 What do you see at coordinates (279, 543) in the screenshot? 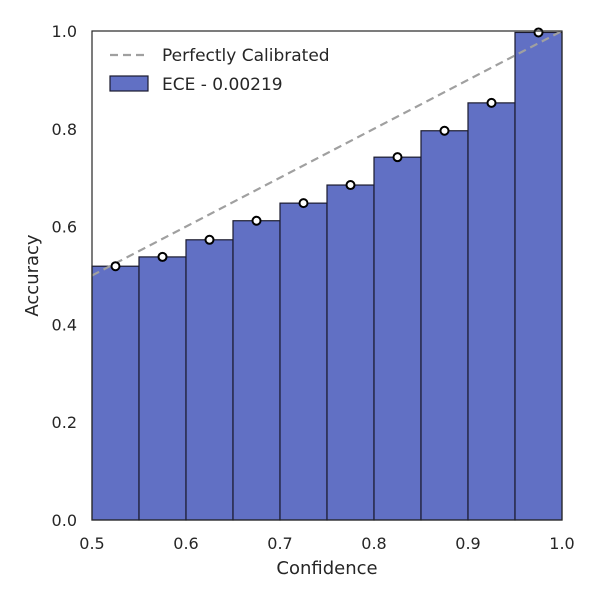
I see `x-tick-label: 0.7` at bounding box center [279, 543].